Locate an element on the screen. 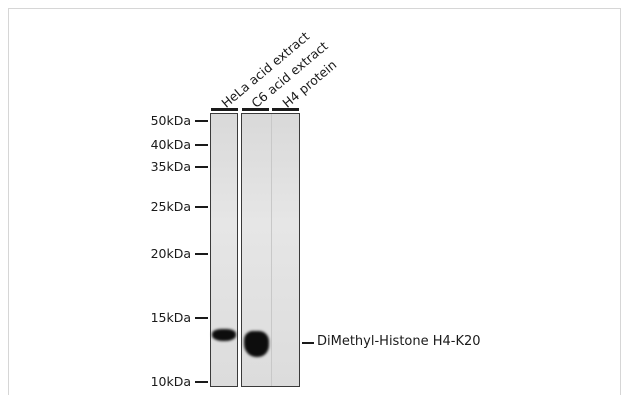 The height and width of the screenshot is (396, 622). lane-divider is located at coordinates (271, 250).